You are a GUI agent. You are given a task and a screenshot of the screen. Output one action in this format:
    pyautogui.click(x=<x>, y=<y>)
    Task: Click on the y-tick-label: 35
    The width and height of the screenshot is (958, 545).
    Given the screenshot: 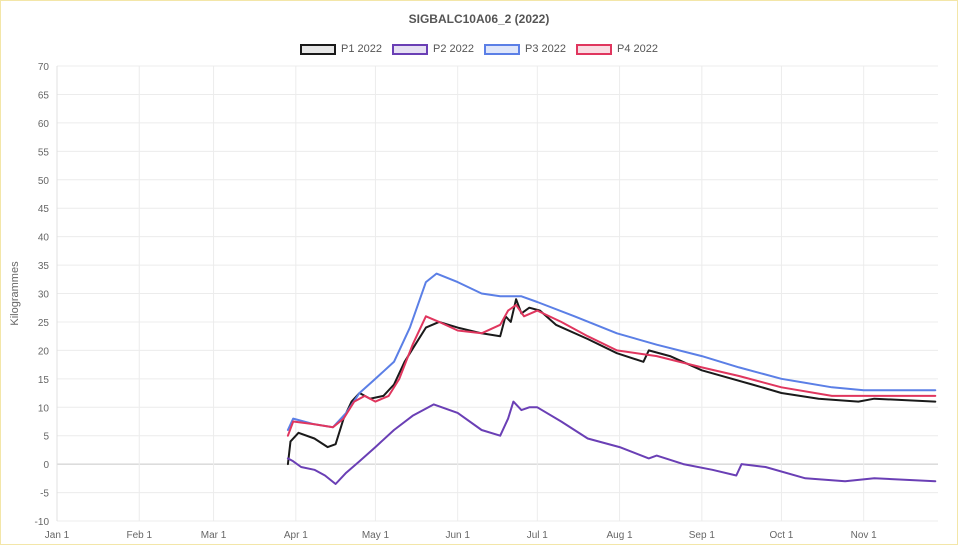 What is the action you would take?
    pyautogui.click(x=44, y=266)
    